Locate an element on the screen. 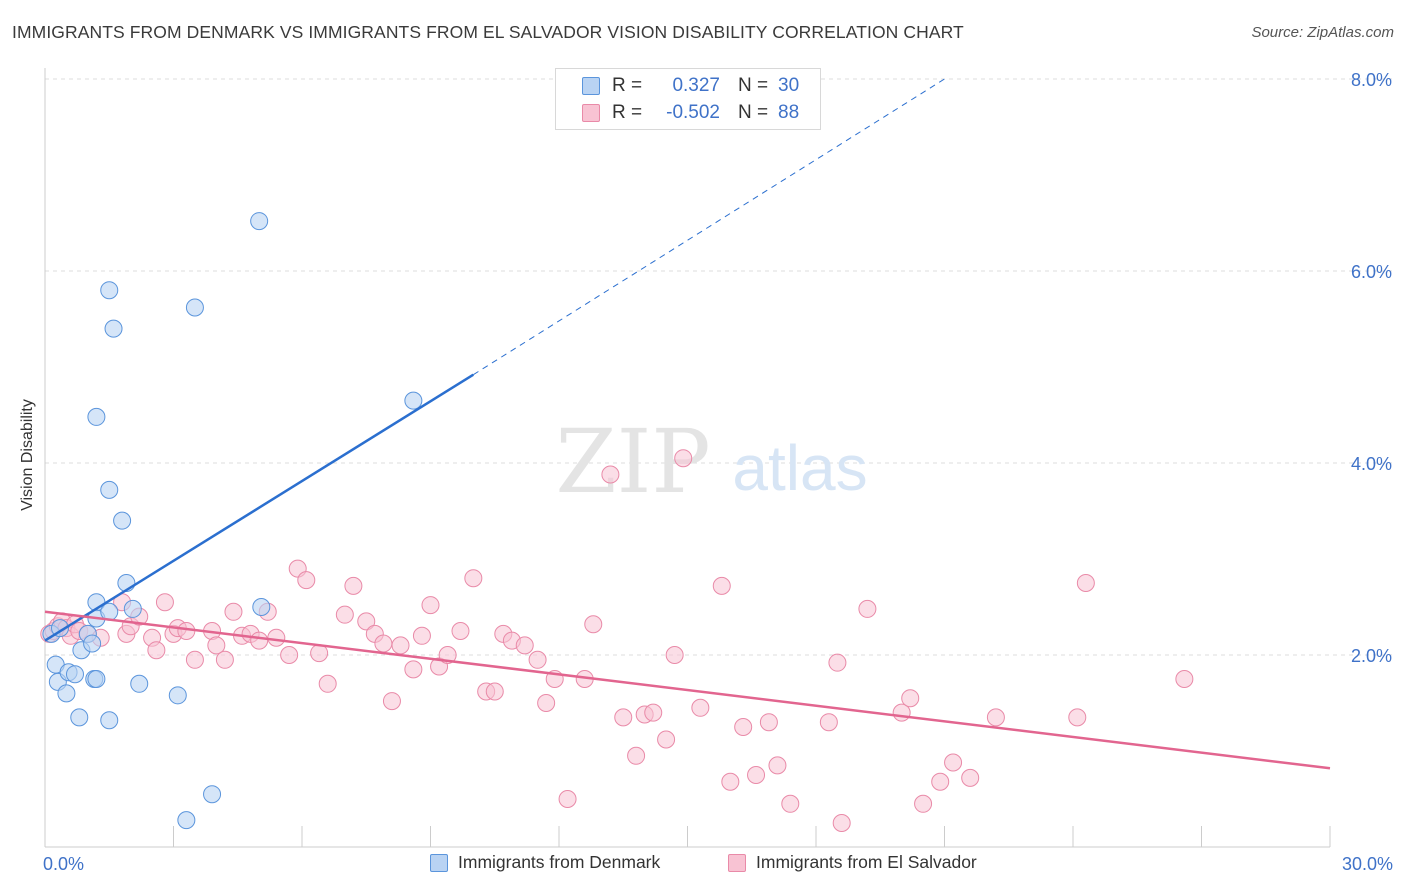 This screenshot has height=892, width=1406. correlation-legend: R = 0.327 N = 30 R = -0.502 N = 88 is located at coordinates (688, 99).